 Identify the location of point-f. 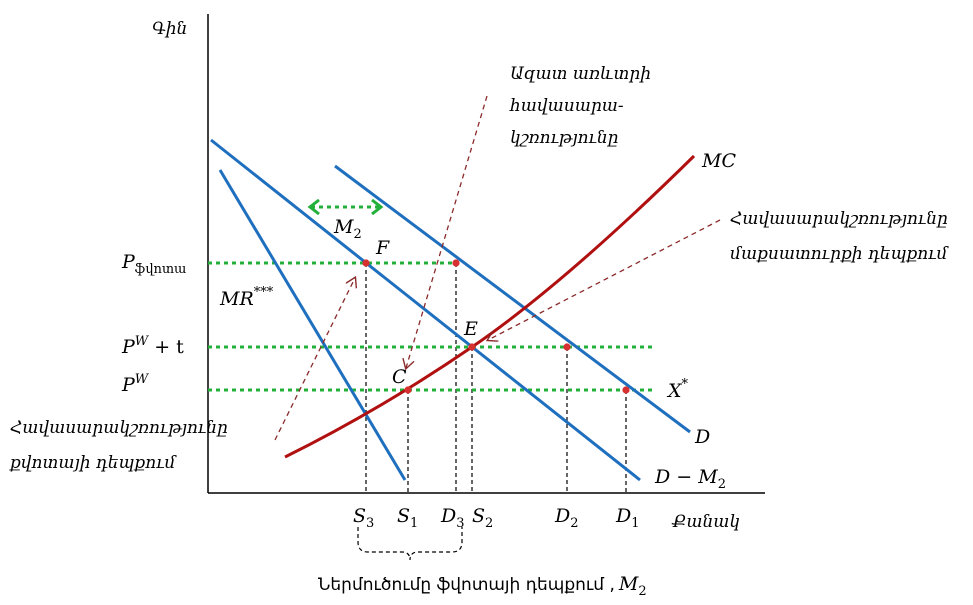
(366, 263).